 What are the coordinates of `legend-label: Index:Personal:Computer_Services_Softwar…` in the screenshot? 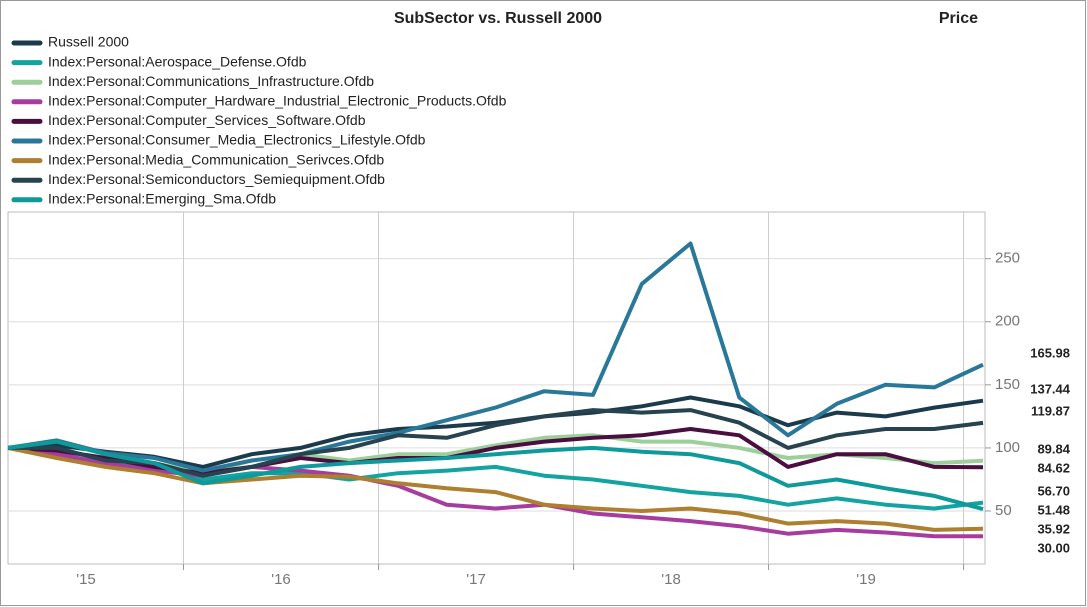 It's located at (207, 120).